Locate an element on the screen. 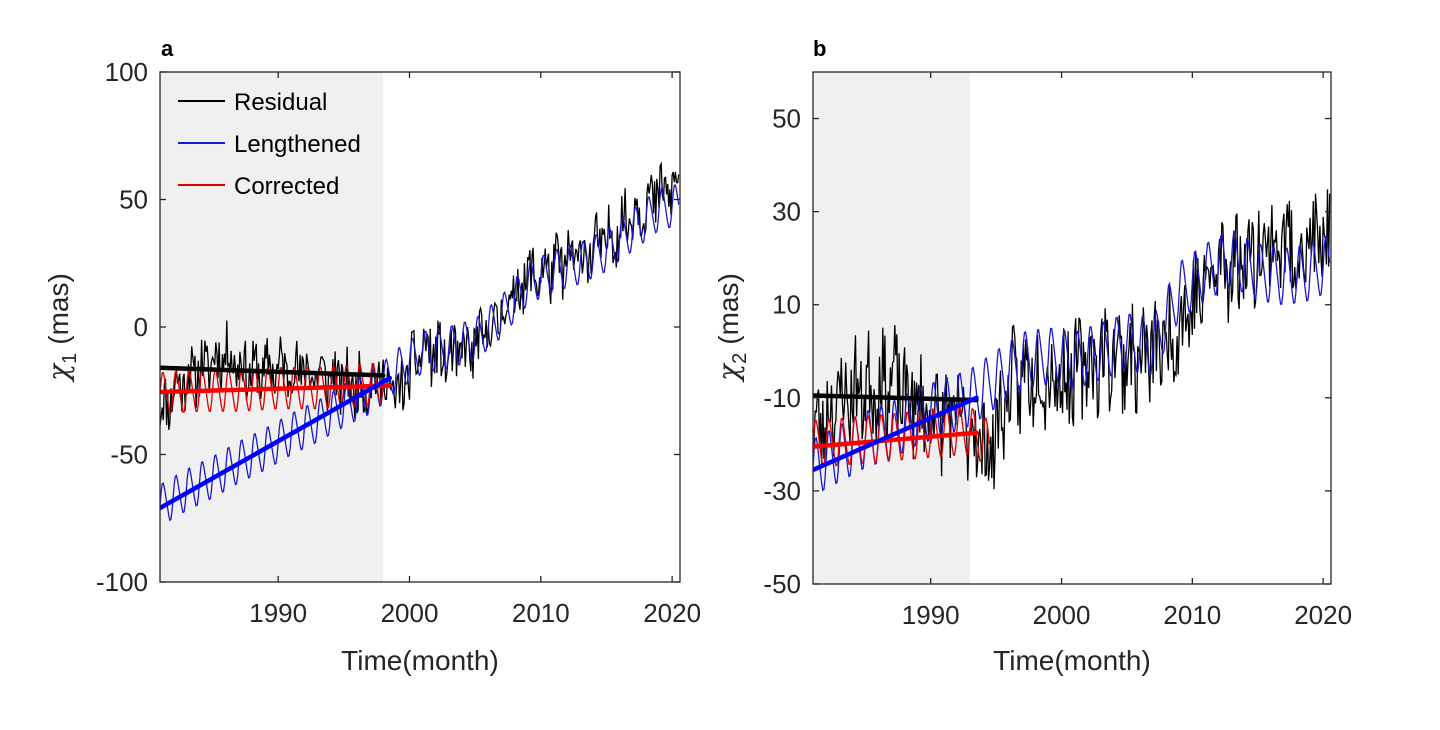 This screenshot has width=1440, height=730. panel-a-trend-residual is located at coordinates (273, 371).